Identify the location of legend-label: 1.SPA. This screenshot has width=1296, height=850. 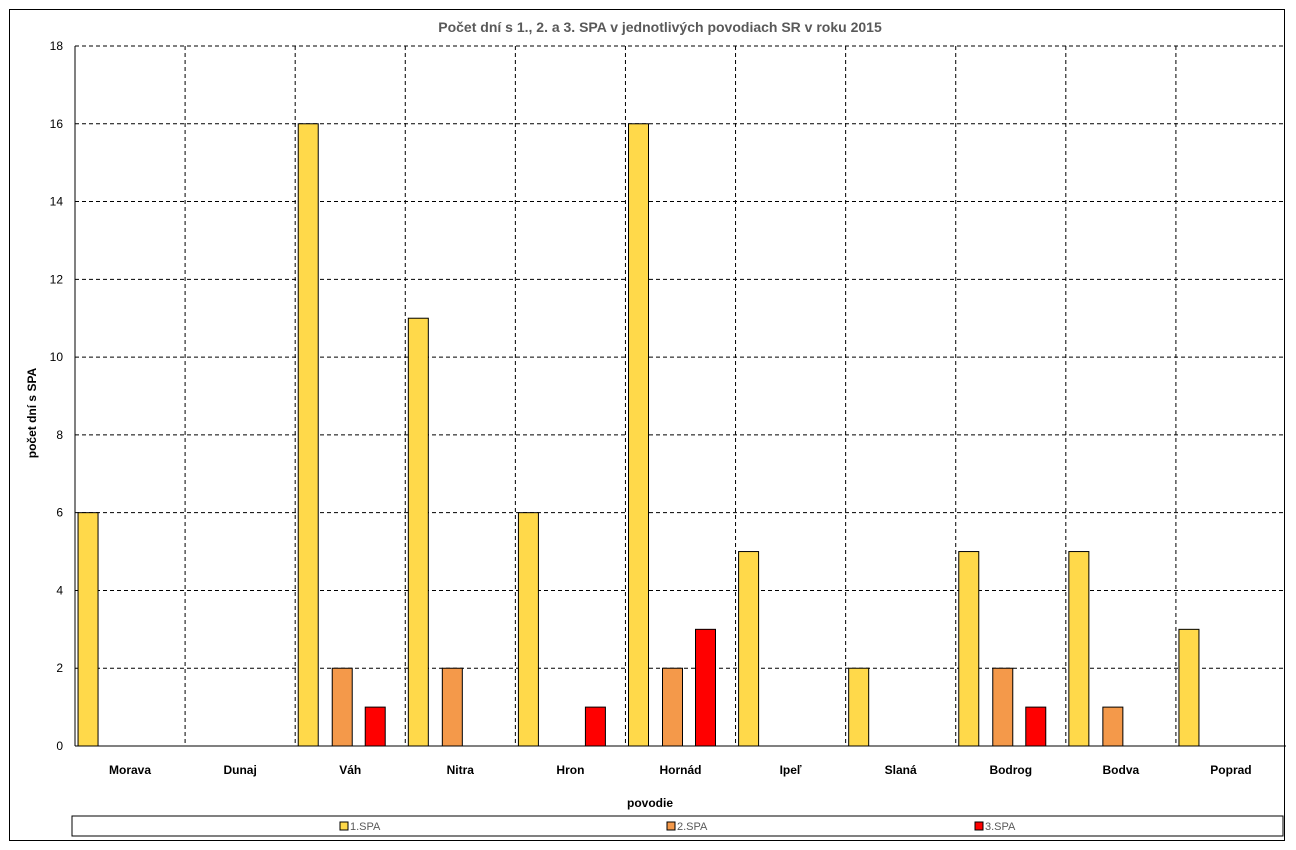
(365, 827).